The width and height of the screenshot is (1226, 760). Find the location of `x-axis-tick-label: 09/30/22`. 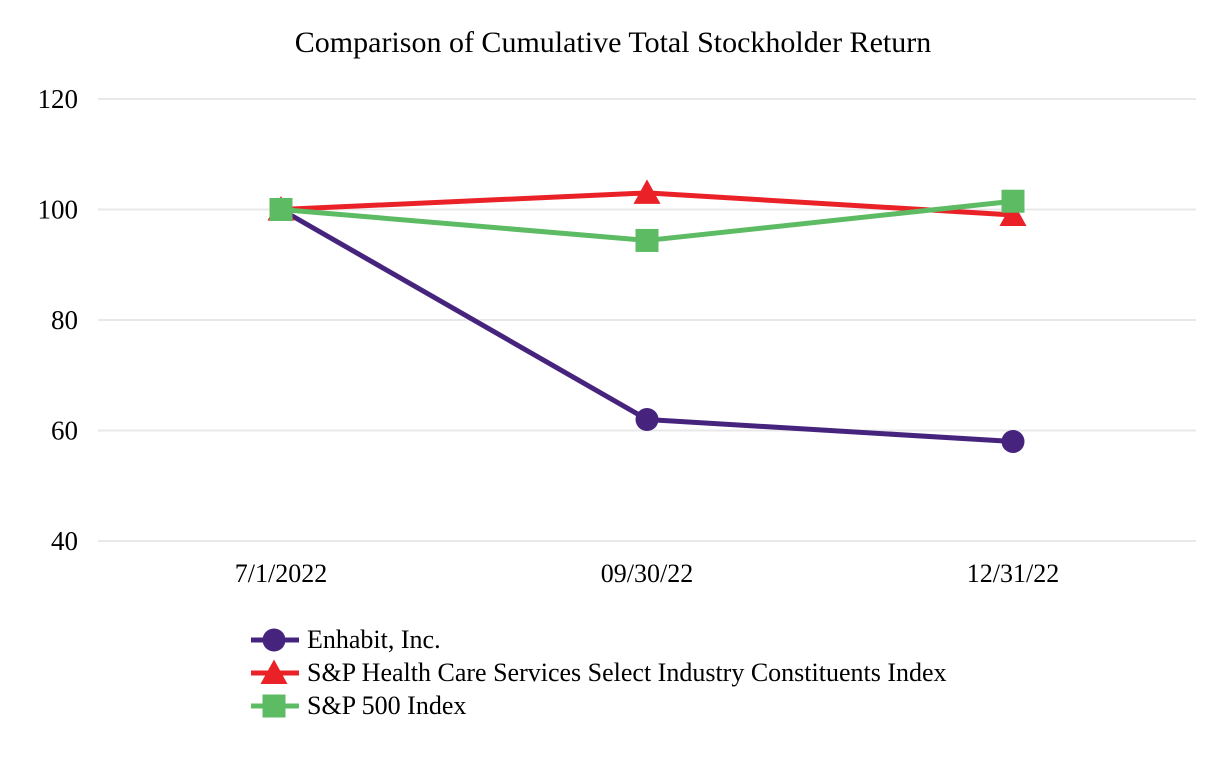

x-axis-tick-label: 09/30/22 is located at coordinates (647, 573).